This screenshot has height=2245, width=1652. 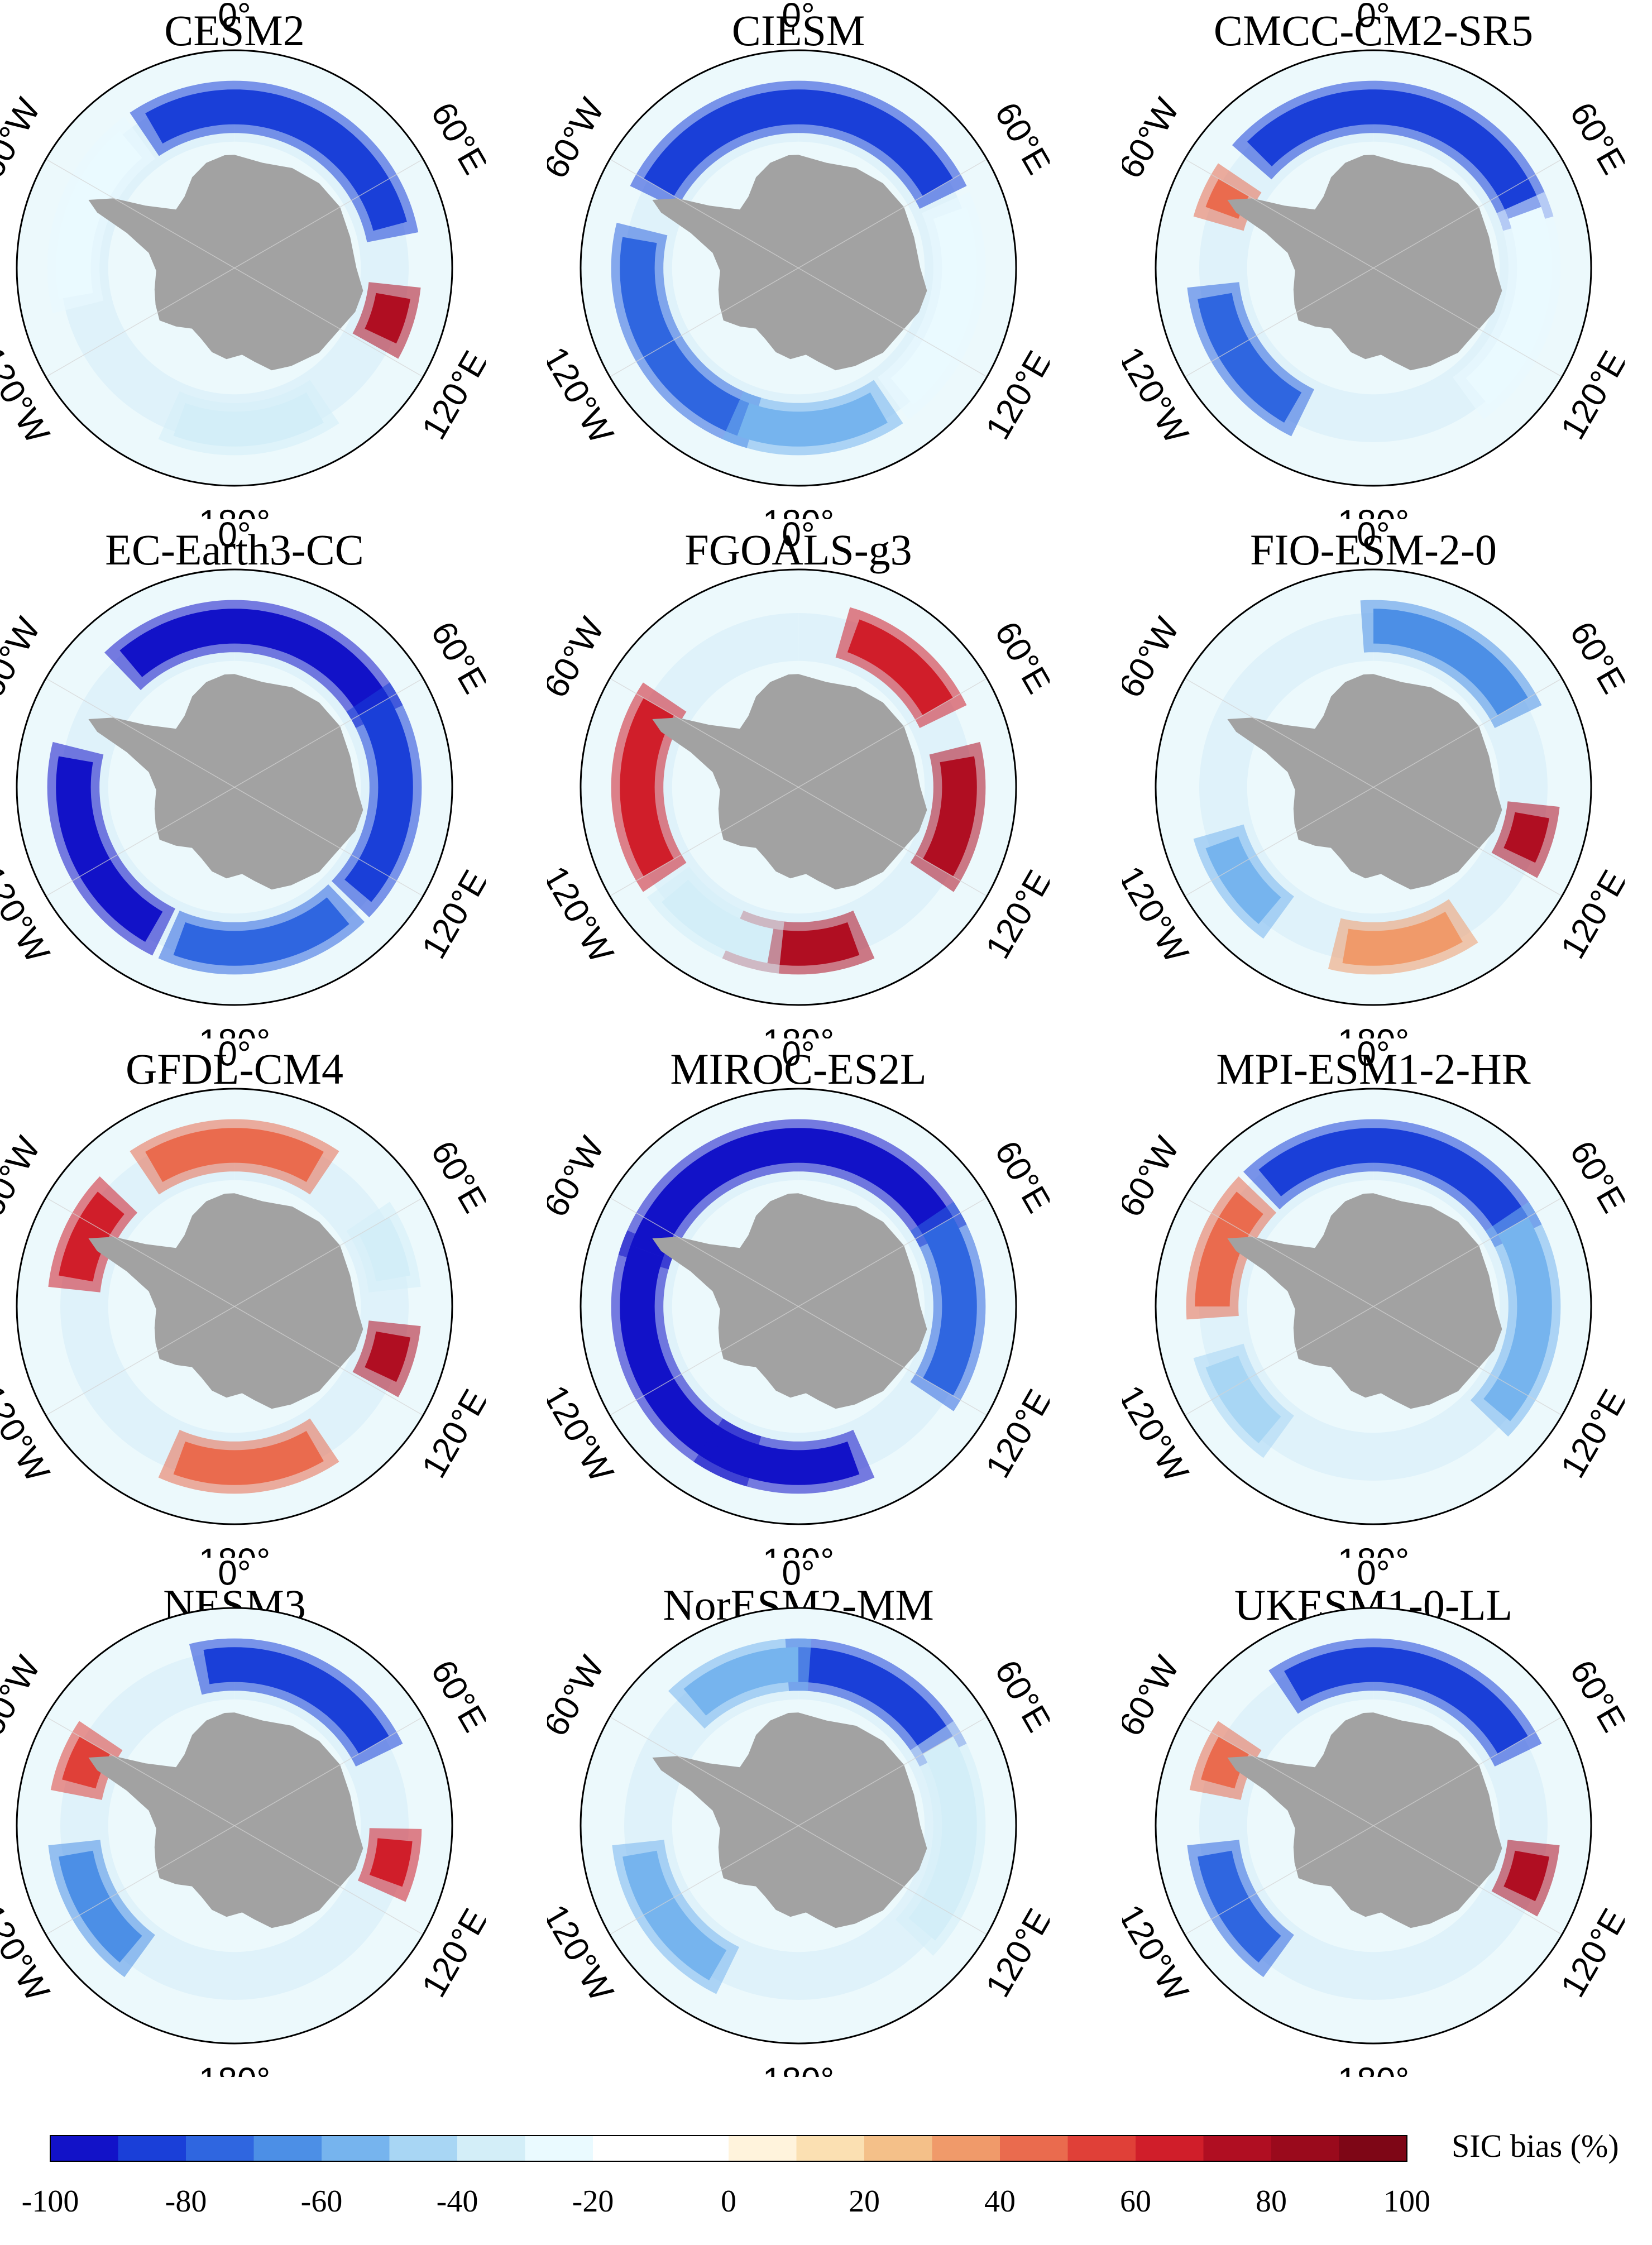 What do you see at coordinates (820, 2173) in the screenshot?
I see `colorbar: -100 -80 -60 -40 -20 0 20 40 60 80 100 SIC bias (%)` at bounding box center [820, 2173].